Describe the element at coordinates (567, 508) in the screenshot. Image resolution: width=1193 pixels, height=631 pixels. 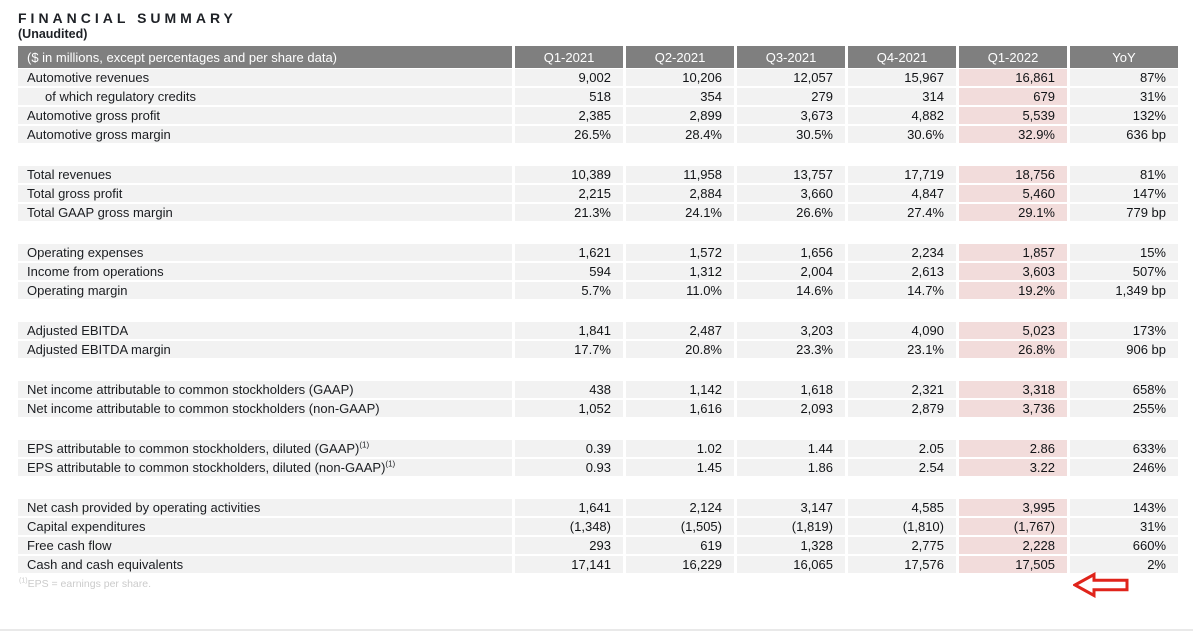
I see `table-cell: 1,641` at that location.